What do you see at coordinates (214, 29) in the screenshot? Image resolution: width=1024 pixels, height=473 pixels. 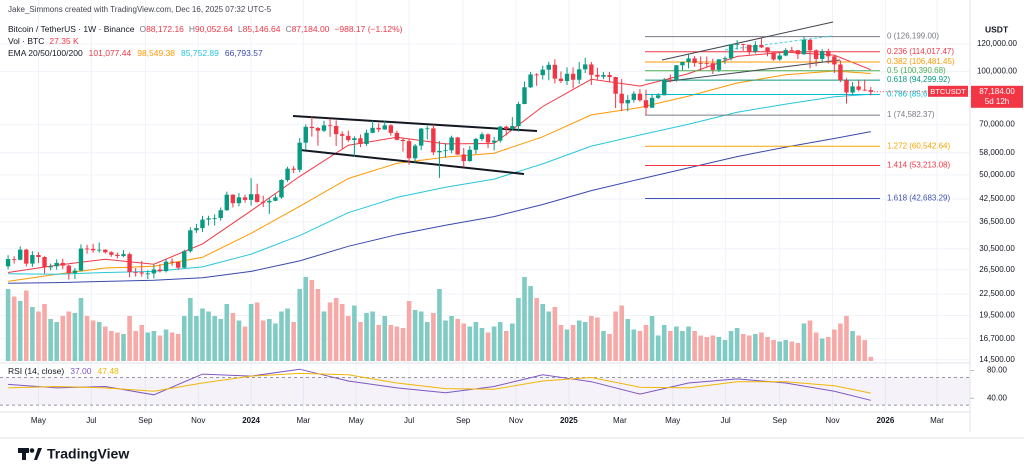 I see `ohlc-value: 90,052.64` at bounding box center [214, 29].